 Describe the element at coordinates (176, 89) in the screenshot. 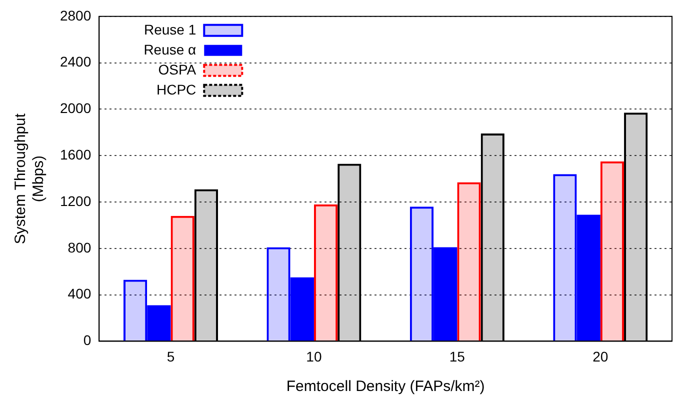

I see `legend-label: HCPC` at that location.